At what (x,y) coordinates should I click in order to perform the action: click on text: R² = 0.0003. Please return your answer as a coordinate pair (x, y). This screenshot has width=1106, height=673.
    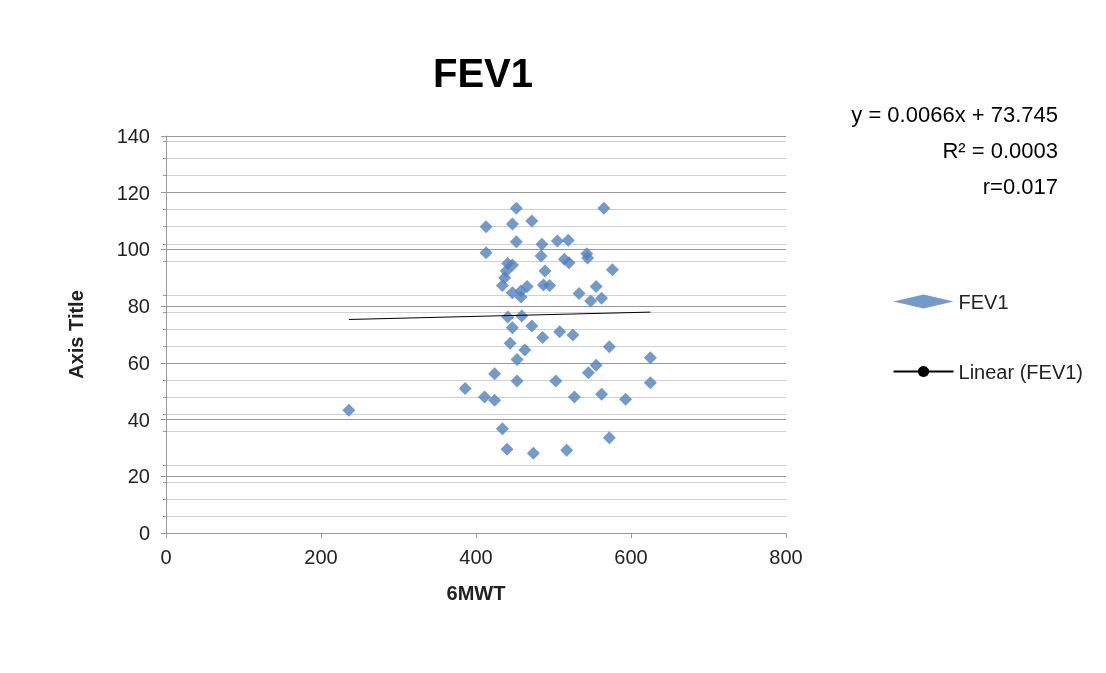
    Looking at the image, I should click on (1000, 150).